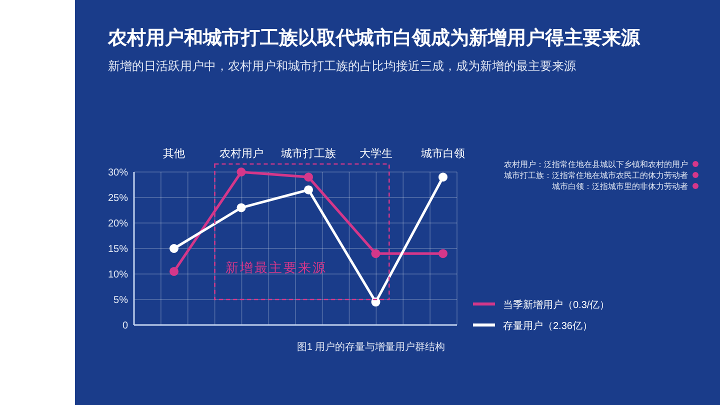 Image resolution: width=720 pixels, height=405 pixels. I want to click on category: 城市白领, so click(443, 154).